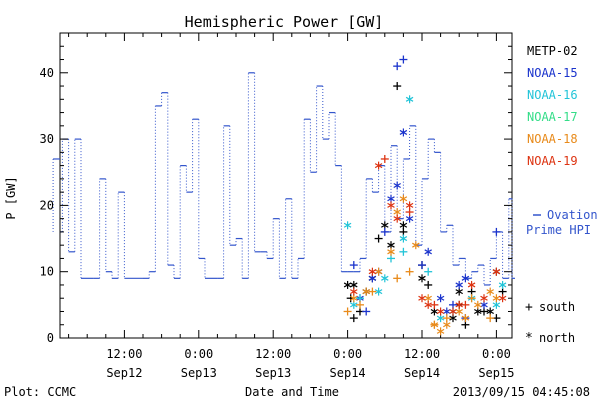  What do you see at coordinates (552, 161) in the screenshot?
I see `legend-item-noaa-19: NOAA-19` at bounding box center [552, 161].